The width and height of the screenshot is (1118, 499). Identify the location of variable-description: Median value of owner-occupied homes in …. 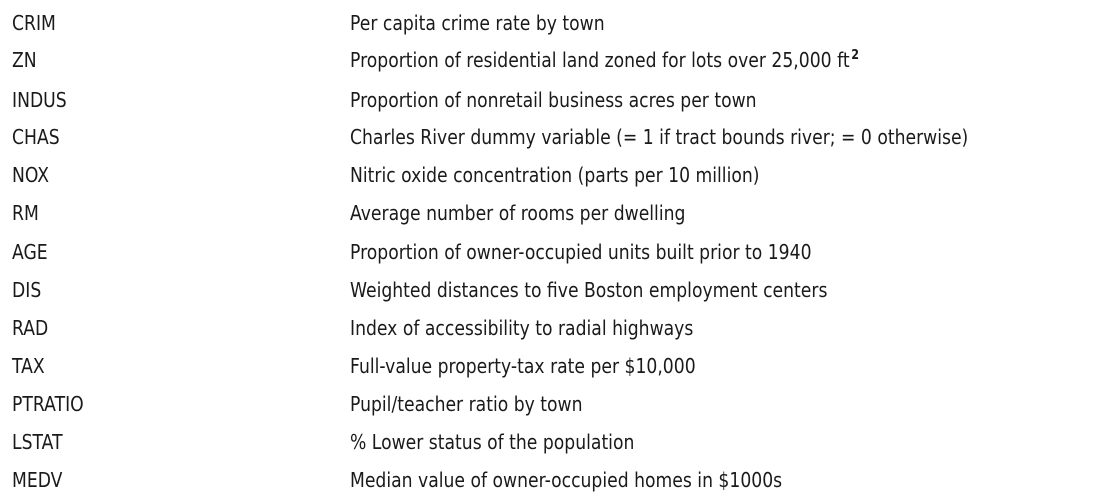
(566, 480).